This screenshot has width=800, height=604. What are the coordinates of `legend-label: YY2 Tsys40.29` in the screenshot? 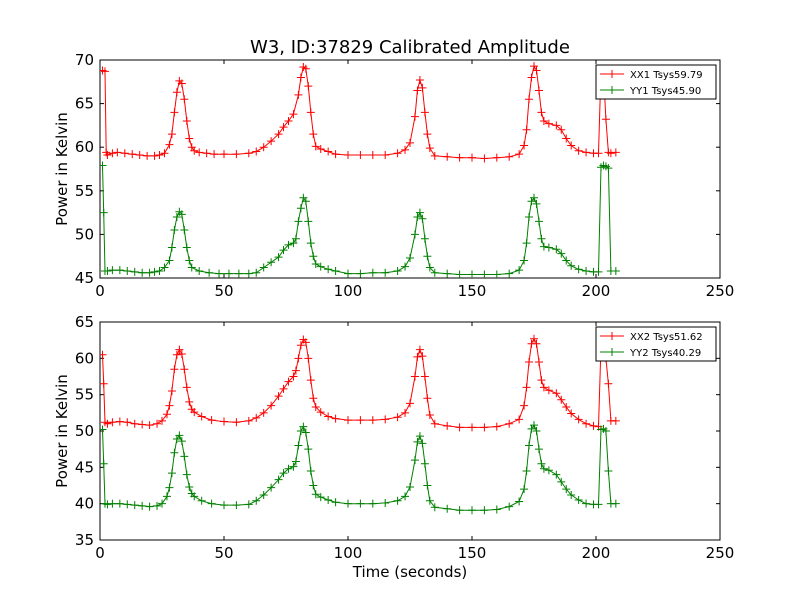 It's located at (665, 353).